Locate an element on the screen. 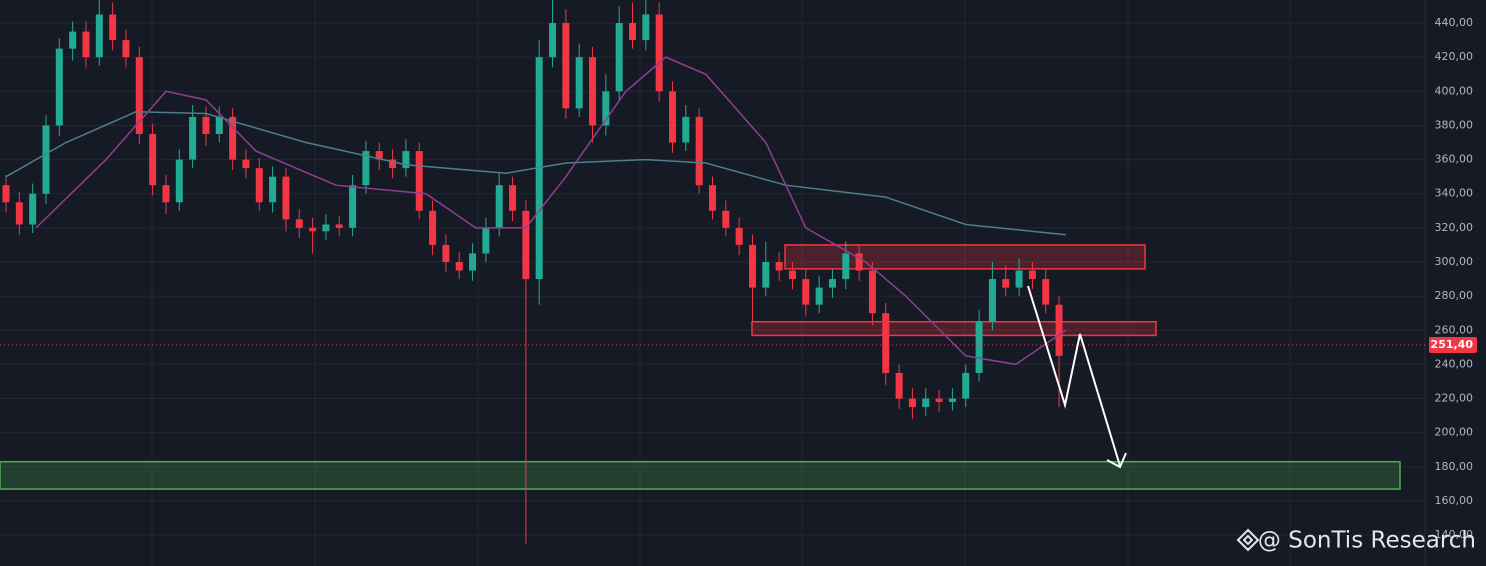  y-tick-label: 340,00 is located at coordinates (1454, 193).